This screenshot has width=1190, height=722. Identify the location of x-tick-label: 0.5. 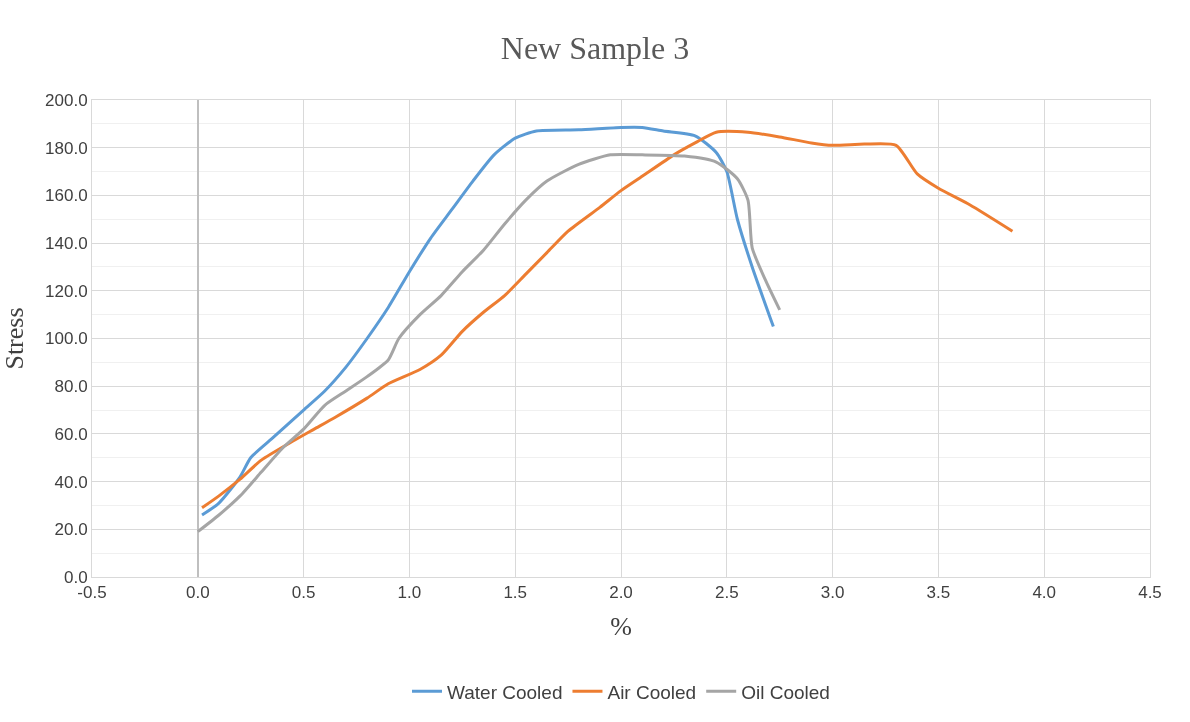
(303, 593).